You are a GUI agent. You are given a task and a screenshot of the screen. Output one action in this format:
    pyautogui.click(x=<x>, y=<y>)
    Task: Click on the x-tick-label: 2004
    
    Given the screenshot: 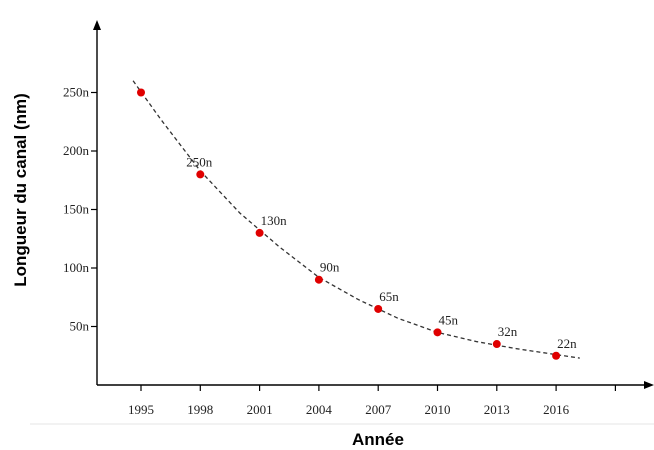 What is the action you would take?
    pyautogui.click(x=319, y=409)
    